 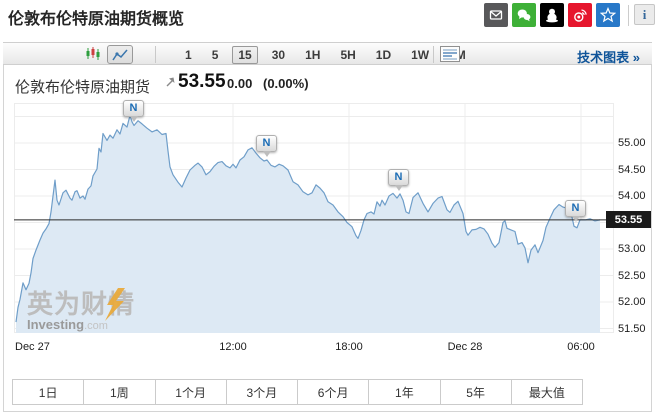 What do you see at coordinates (262, 392) in the screenshot?
I see `range-button-3个月: 3个月` at bounding box center [262, 392].